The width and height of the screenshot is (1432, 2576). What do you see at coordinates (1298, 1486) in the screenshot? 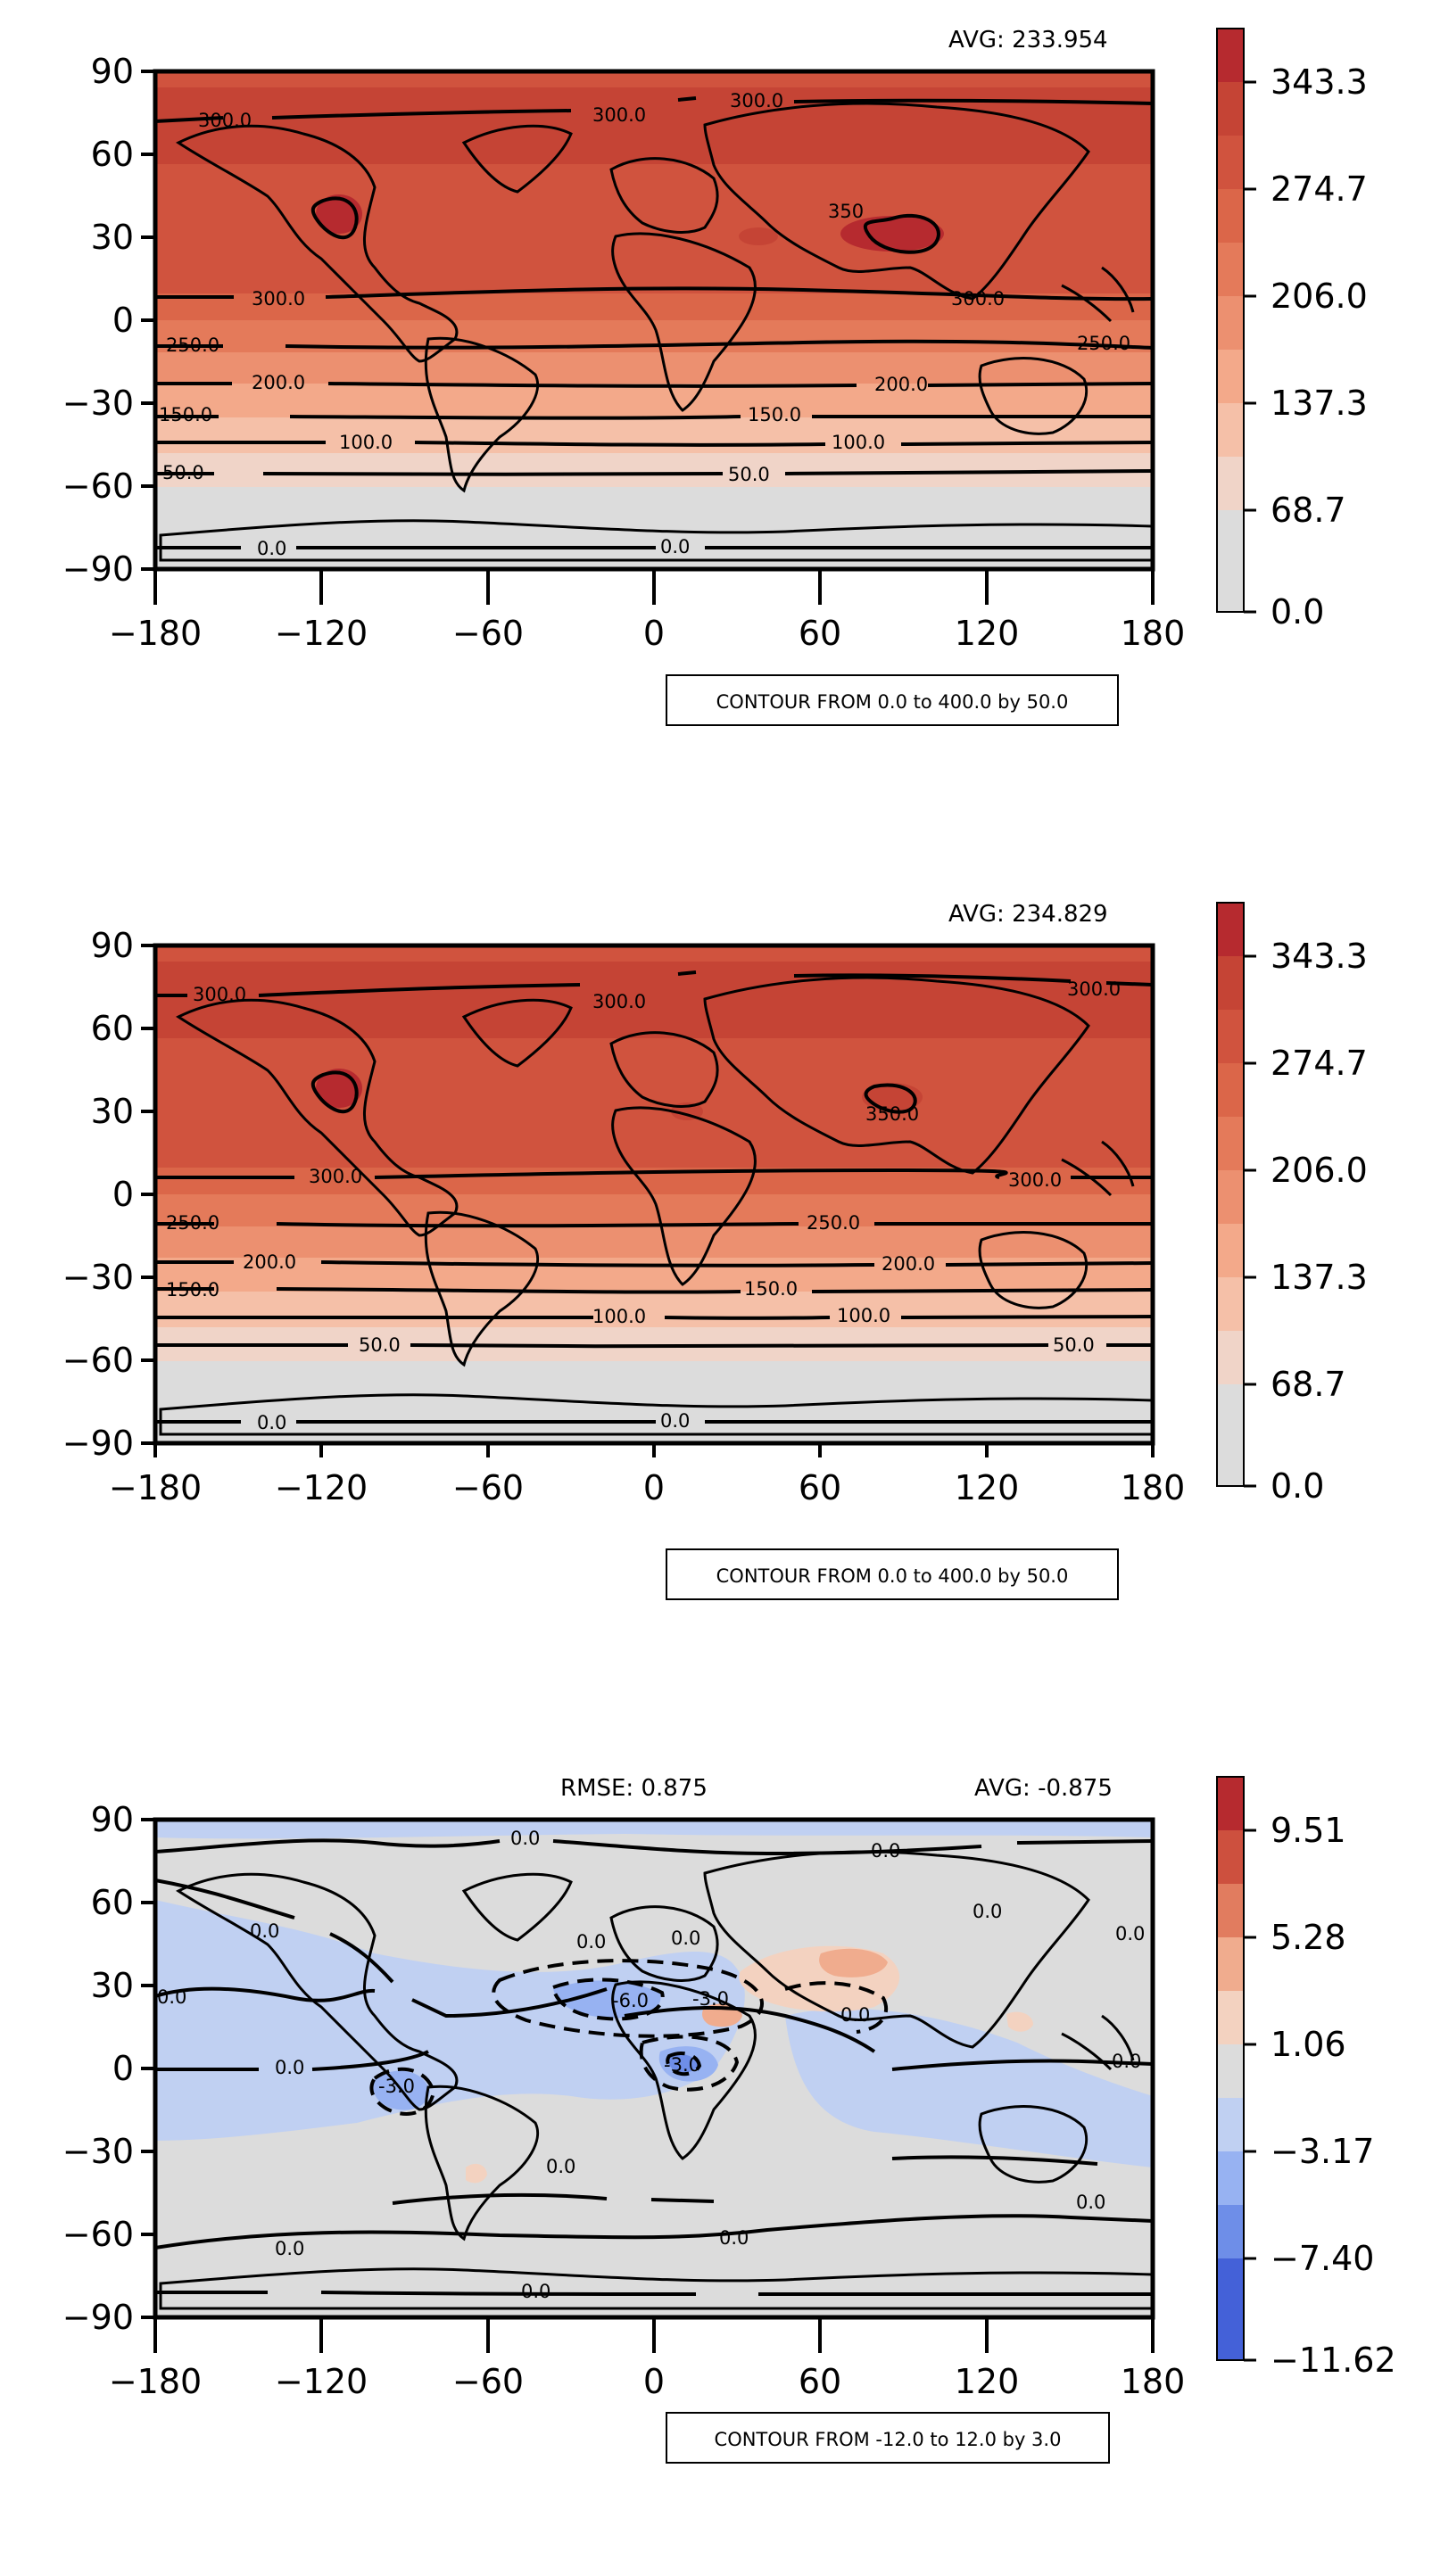
I see `colorbar-tick-label: 0.0` at bounding box center [1298, 1486].